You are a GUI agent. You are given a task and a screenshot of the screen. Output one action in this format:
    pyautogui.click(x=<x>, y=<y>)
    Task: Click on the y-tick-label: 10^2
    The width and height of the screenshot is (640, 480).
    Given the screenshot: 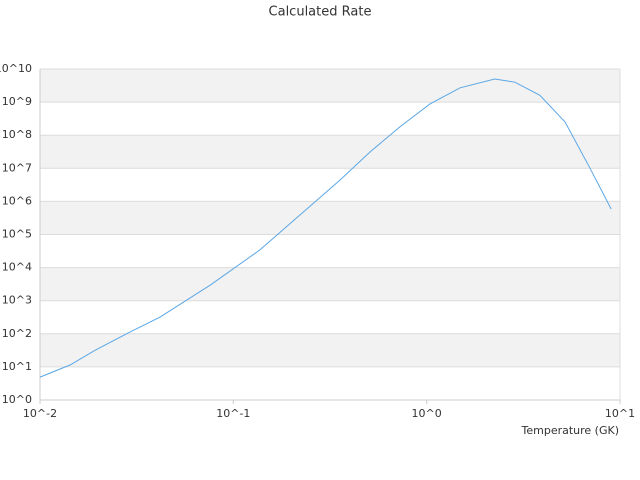 What is the action you would take?
    pyautogui.click(x=17, y=333)
    